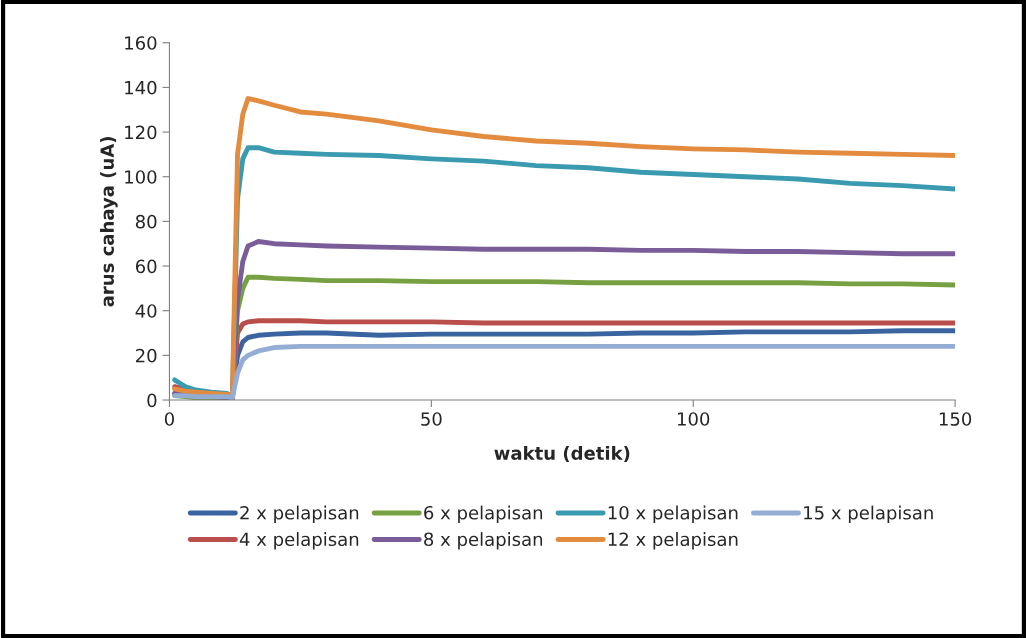 The image size is (1027, 638). Describe the element at coordinates (146, 221) in the screenshot. I see `y-tick-label: 80` at that location.